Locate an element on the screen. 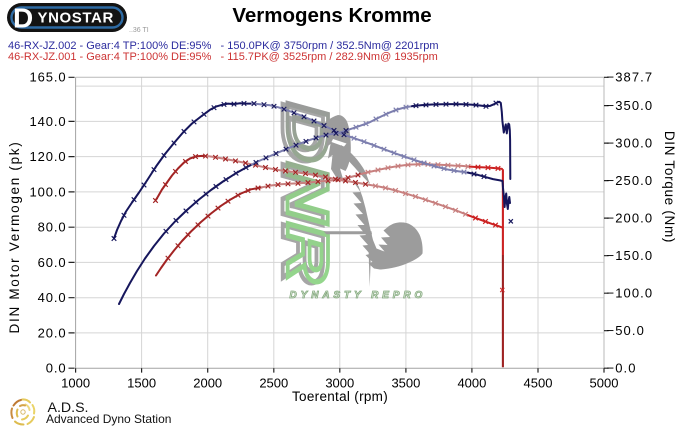 The width and height of the screenshot is (685, 433). svg-text: 120.0 is located at coordinates (47, 156).